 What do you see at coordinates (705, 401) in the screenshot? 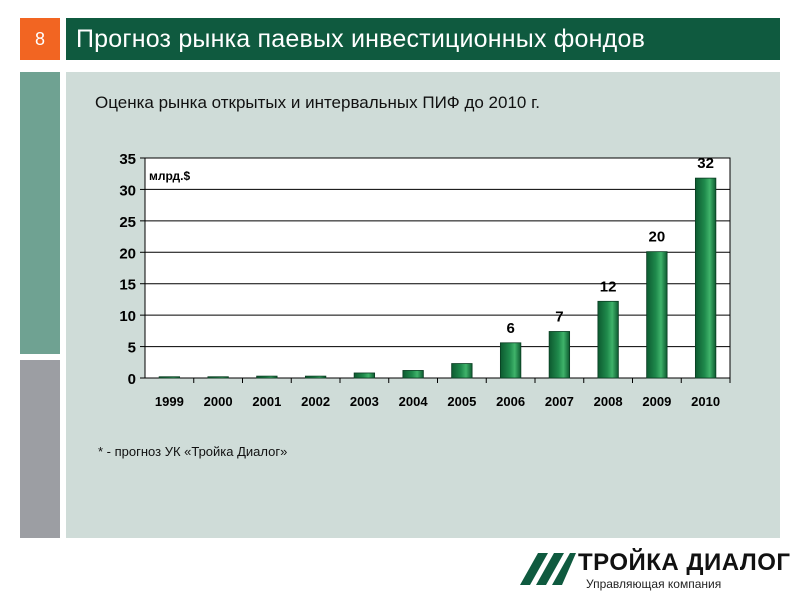
I see `x-tick-label: 2010` at bounding box center [705, 401].